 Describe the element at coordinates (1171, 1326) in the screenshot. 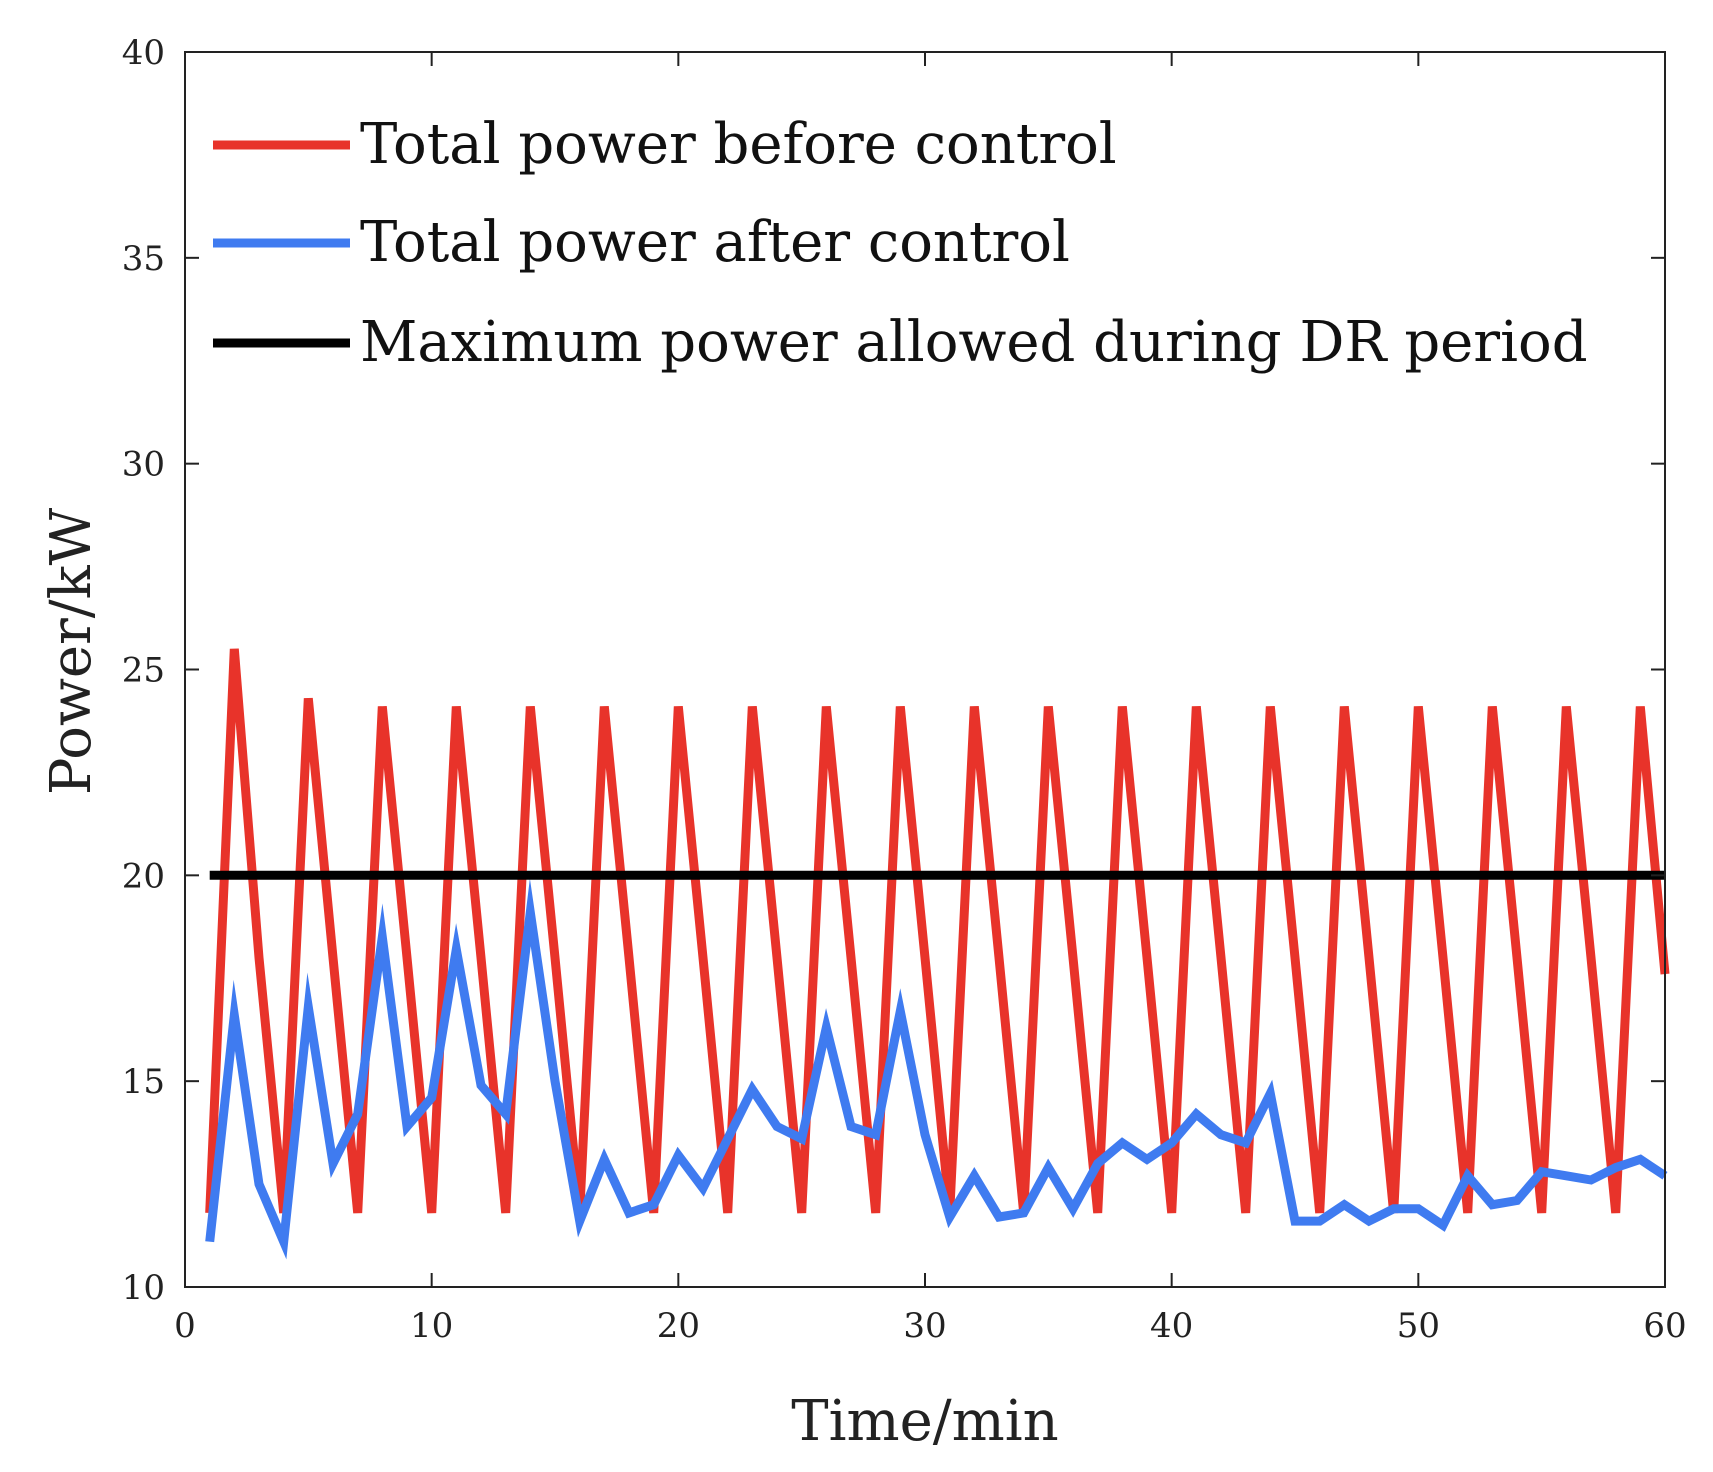

I see `x-tick-label: 40` at that location.